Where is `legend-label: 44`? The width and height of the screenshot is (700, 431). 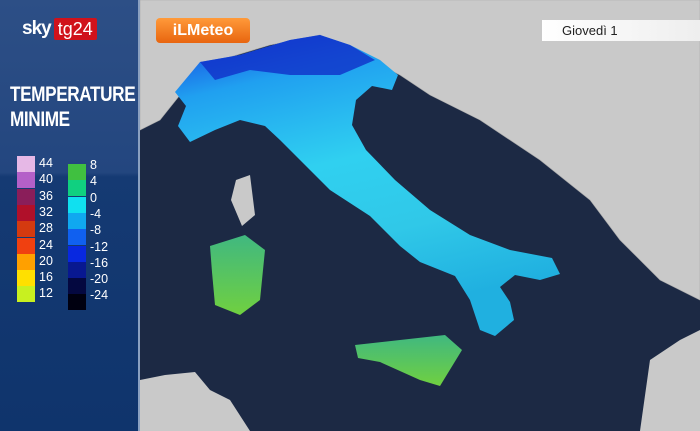
legend-label: 44 is located at coordinates (46, 163).